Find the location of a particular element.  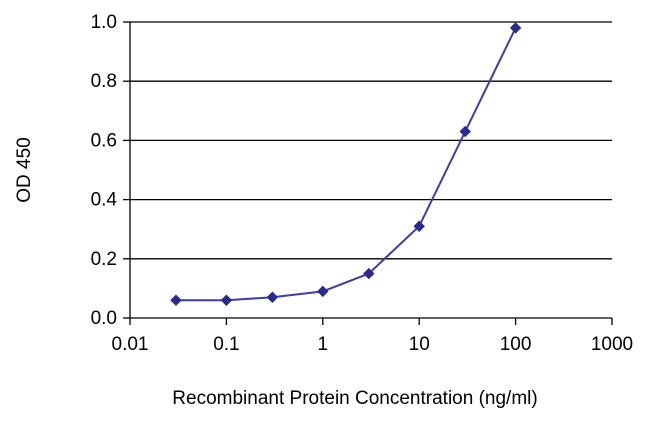

y-tick-label: 0.8 is located at coordinates (104, 81).